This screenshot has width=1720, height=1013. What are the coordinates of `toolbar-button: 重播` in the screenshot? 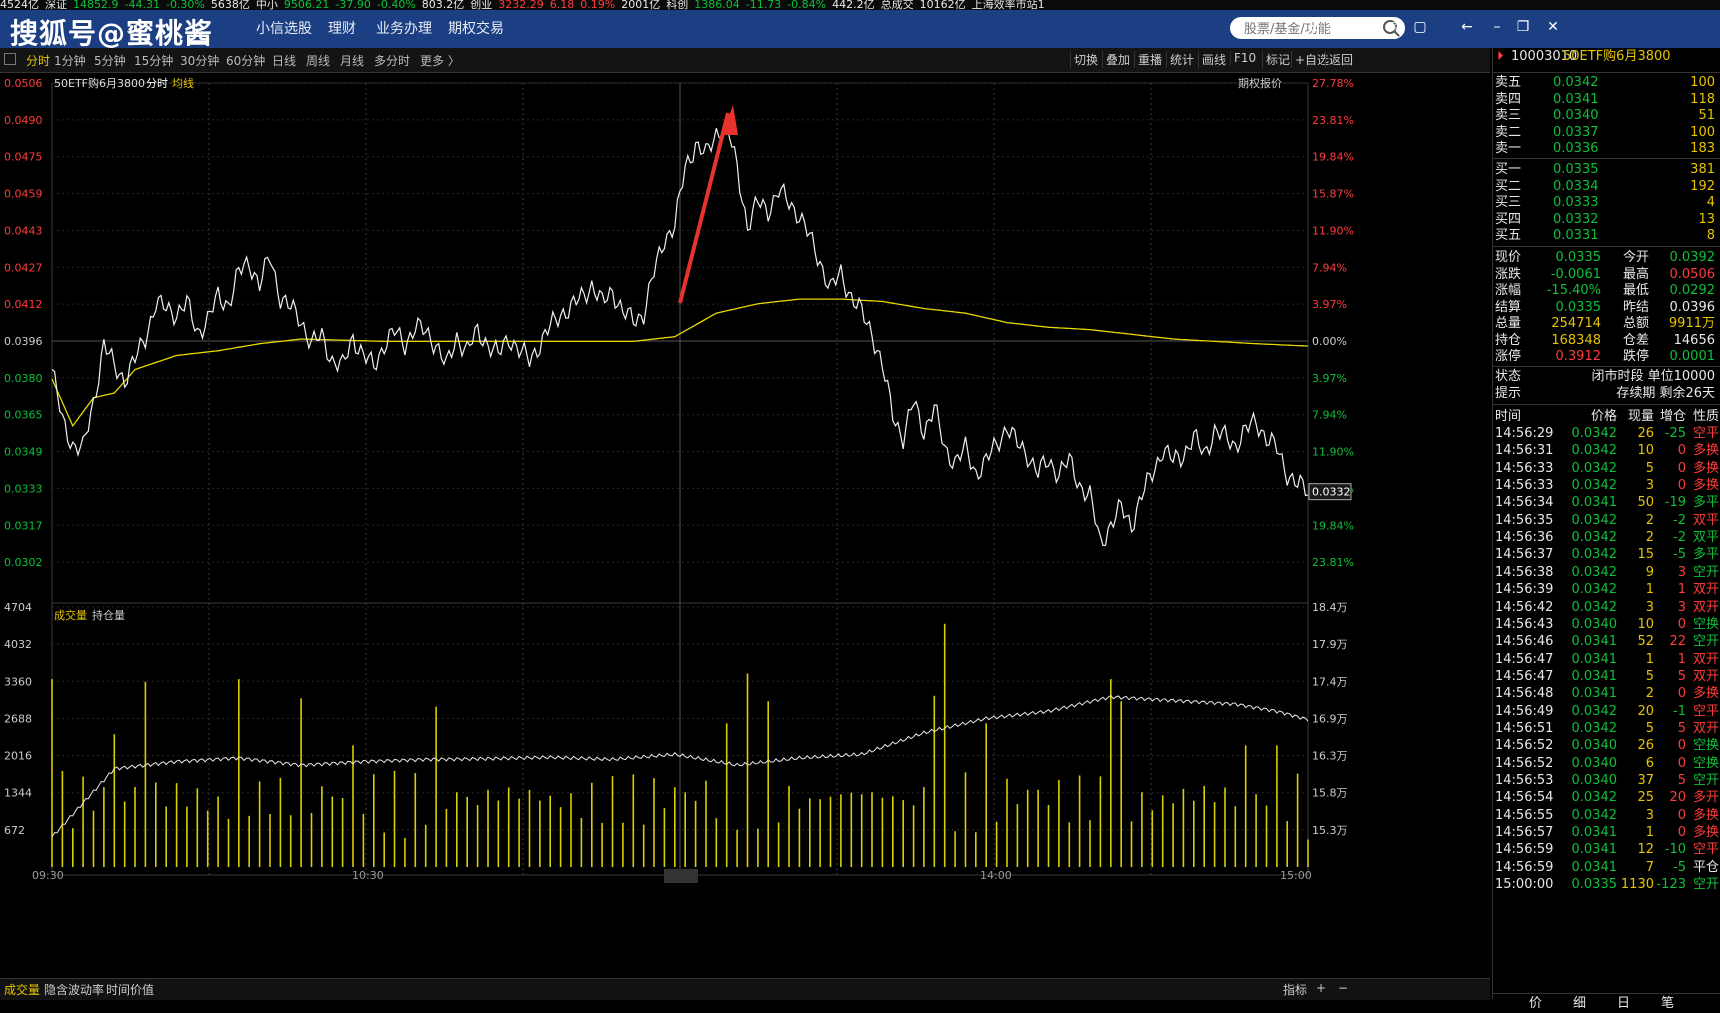 It's located at (1149, 59).